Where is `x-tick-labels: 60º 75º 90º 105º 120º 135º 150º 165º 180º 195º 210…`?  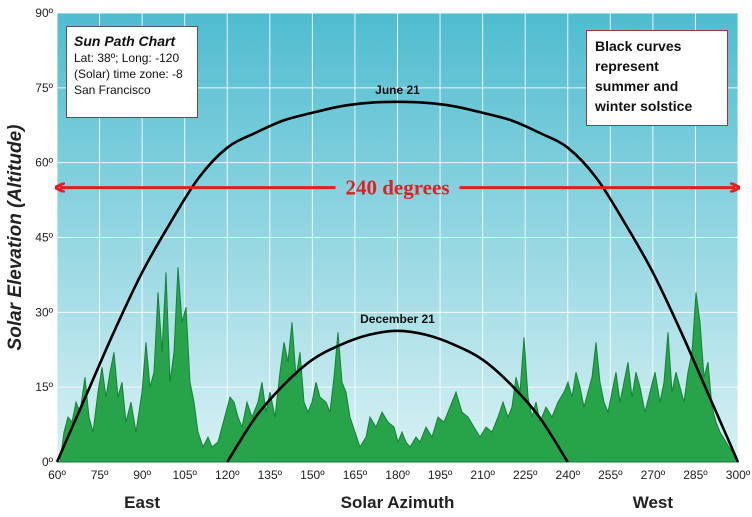
x-tick-labels: 60º 75º 90º 105º 120º 135º 150º 165º 180º 195º 210… is located at coordinates (399, 475).